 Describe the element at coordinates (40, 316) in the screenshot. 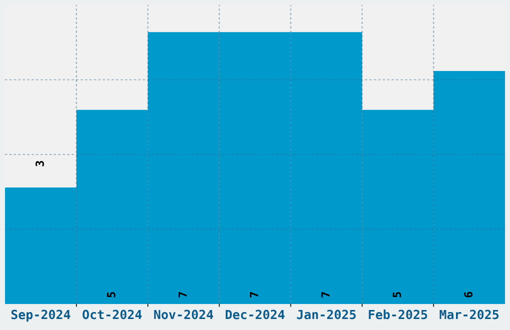

I see `x-tick-label: Sep-2024` at that location.